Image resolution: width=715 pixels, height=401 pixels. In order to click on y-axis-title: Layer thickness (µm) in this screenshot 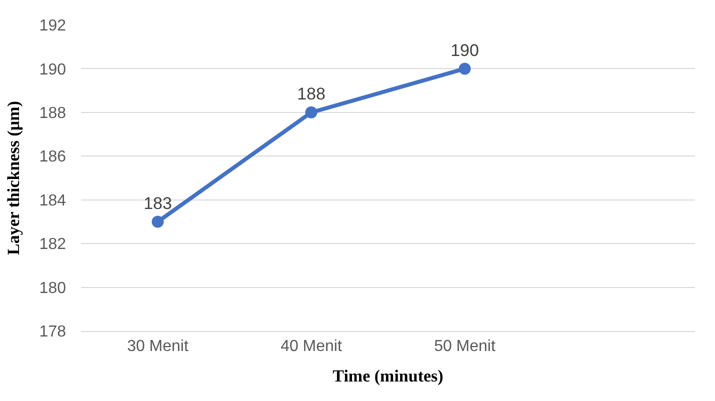, I will do `click(13, 178)`.